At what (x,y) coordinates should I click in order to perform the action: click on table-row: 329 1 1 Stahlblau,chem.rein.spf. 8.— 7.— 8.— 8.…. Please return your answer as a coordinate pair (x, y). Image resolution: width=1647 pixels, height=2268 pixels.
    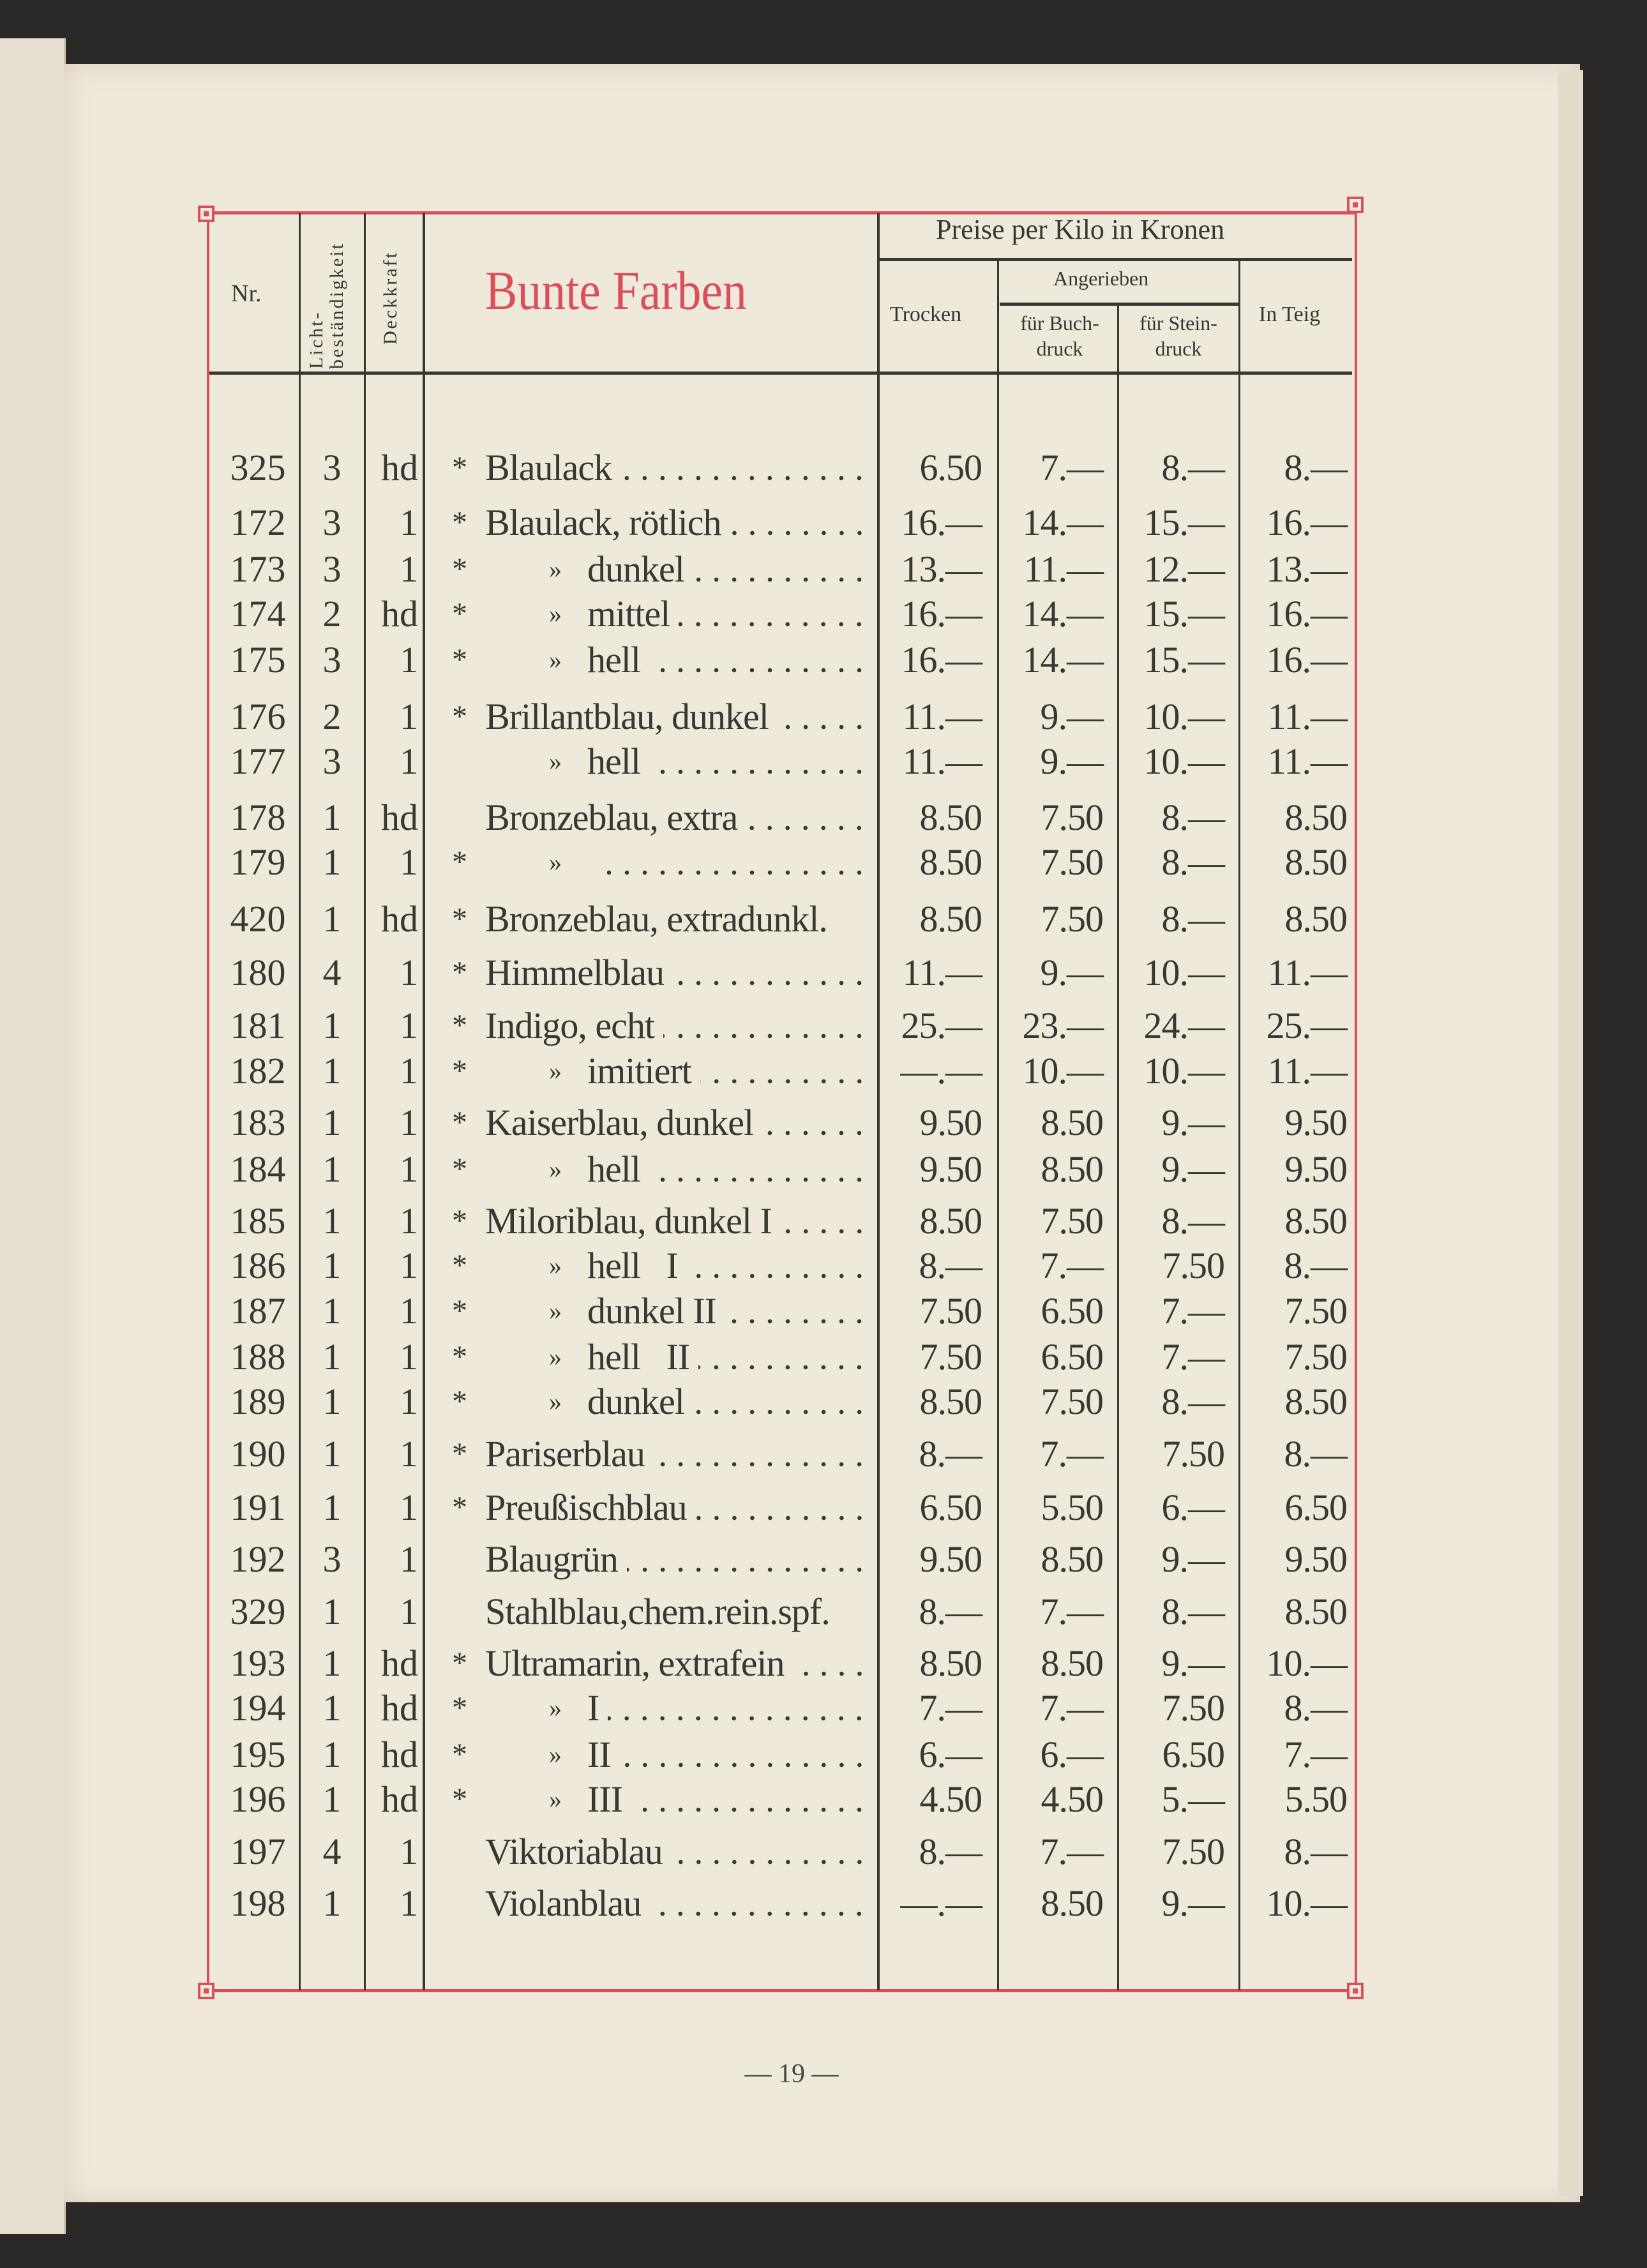
    Looking at the image, I should click on (823, 1611).